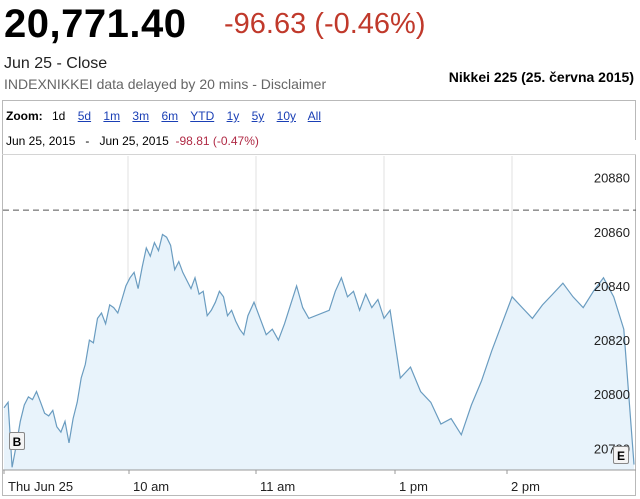 The image size is (640, 499). Describe the element at coordinates (59, 116) in the screenshot. I see `zoom-option-1d: 1d` at that location.